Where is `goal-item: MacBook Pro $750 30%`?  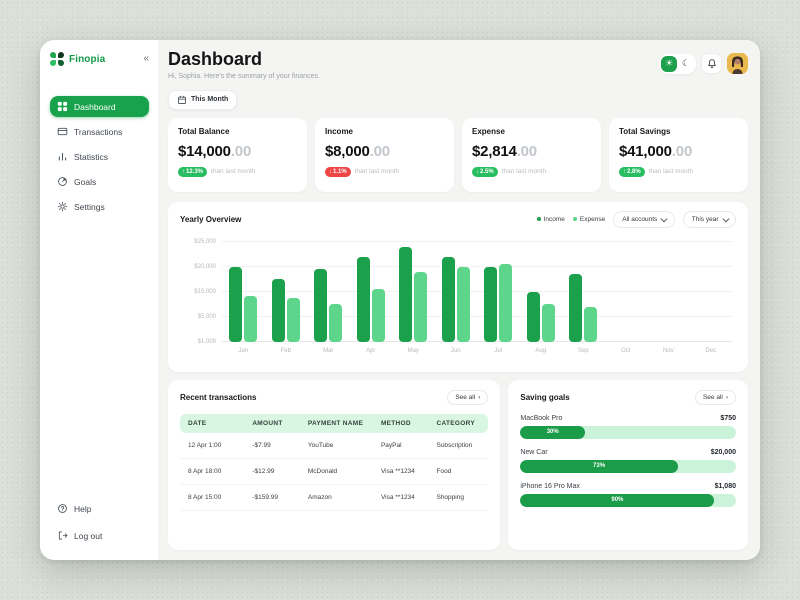 goal-item: MacBook Pro $750 30% is located at coordinates (628, 427).